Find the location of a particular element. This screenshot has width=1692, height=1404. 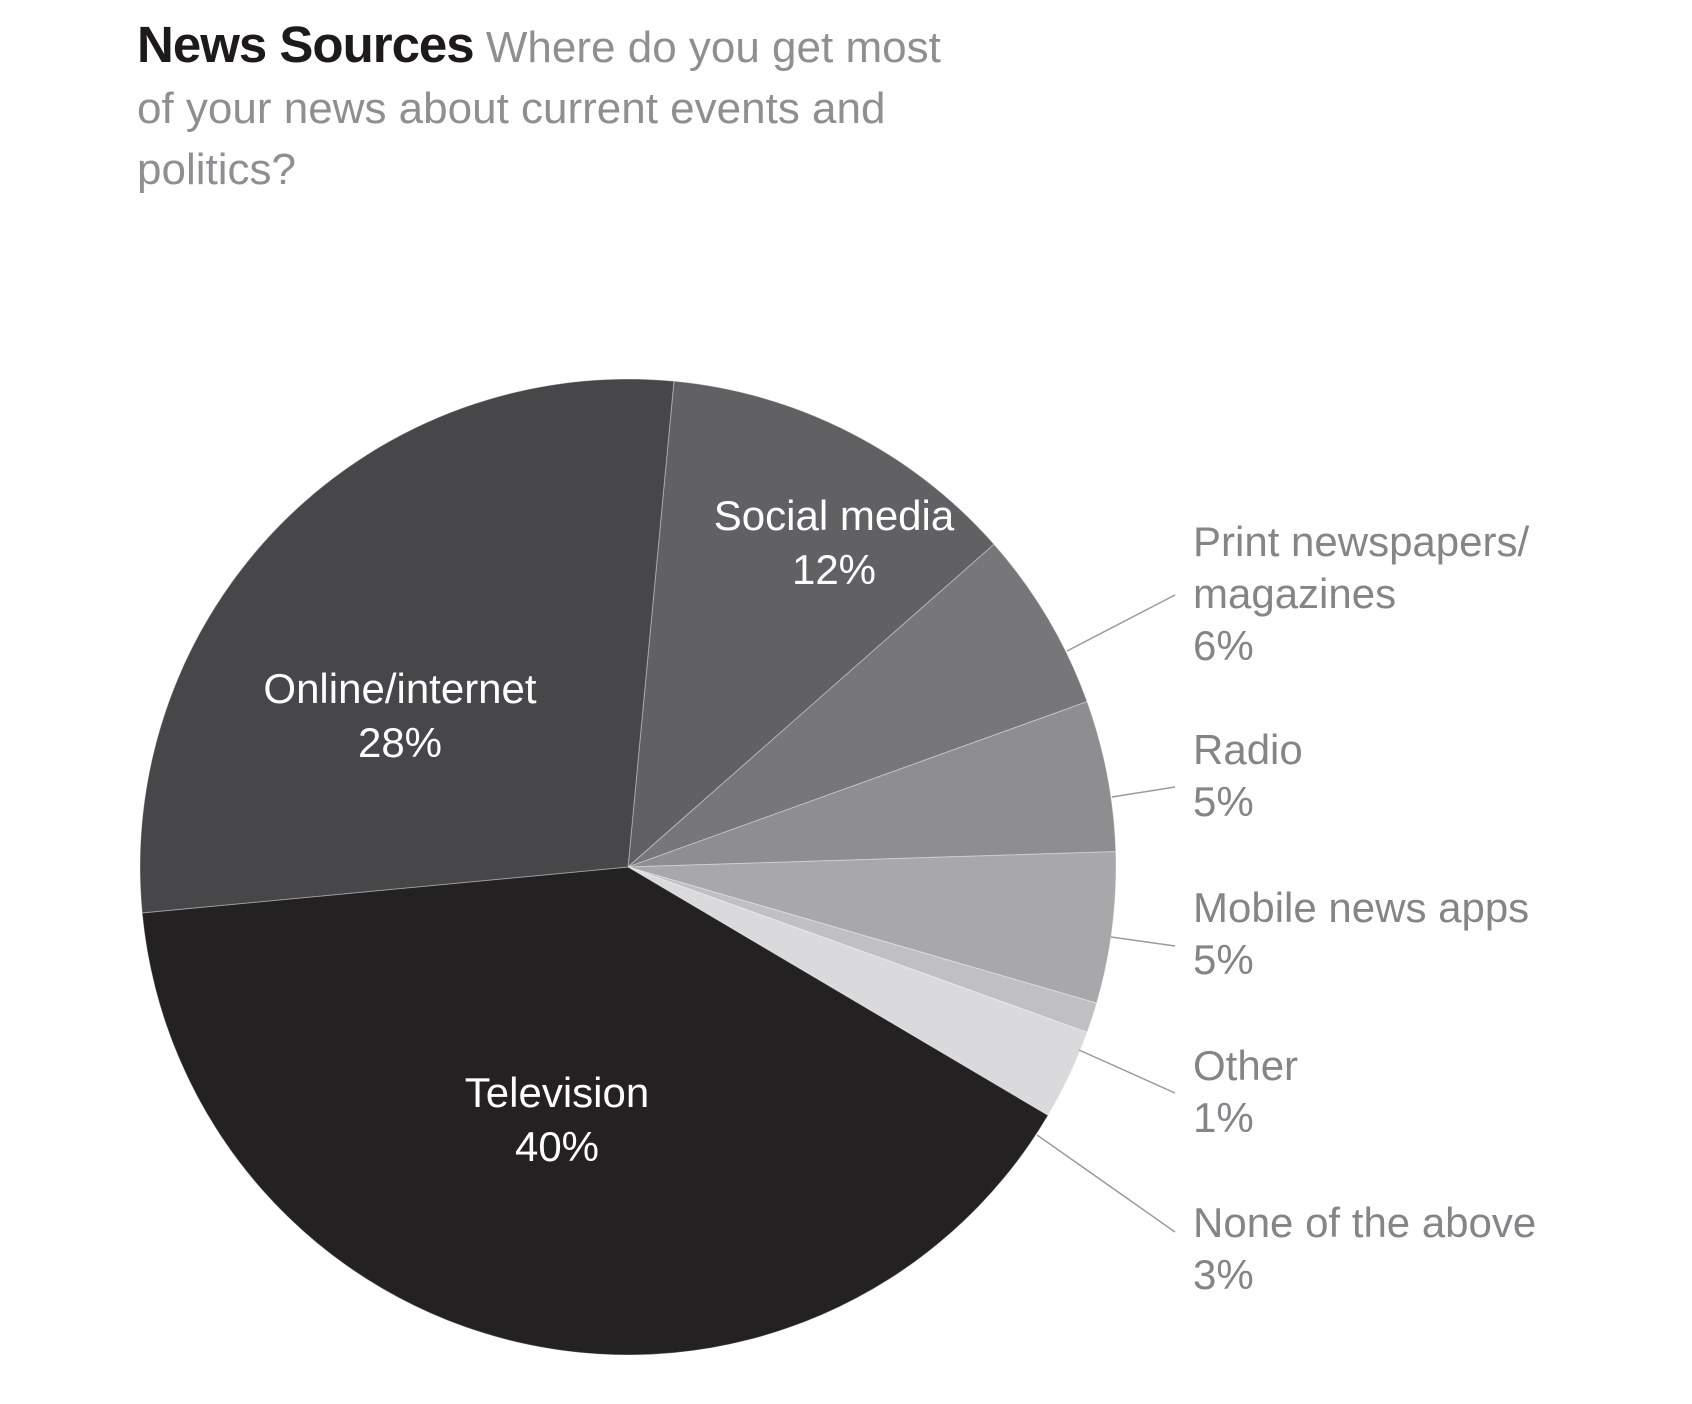

leader-line-print-newspapers-magazines is located at coordinates (1121, 623).